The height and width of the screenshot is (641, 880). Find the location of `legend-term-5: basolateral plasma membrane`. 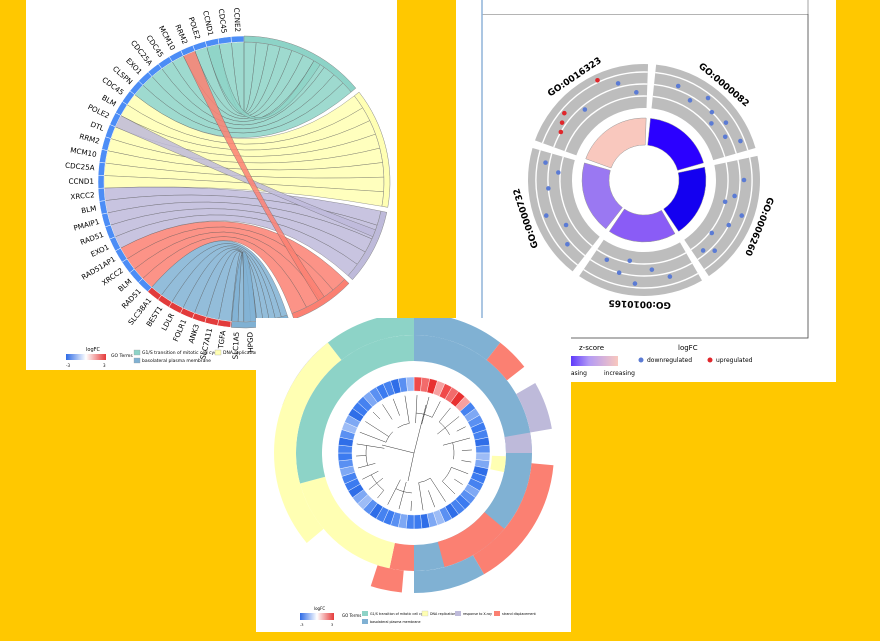

legend-term-5: basolateral plasma membrane is located at coordinates (395, 622).